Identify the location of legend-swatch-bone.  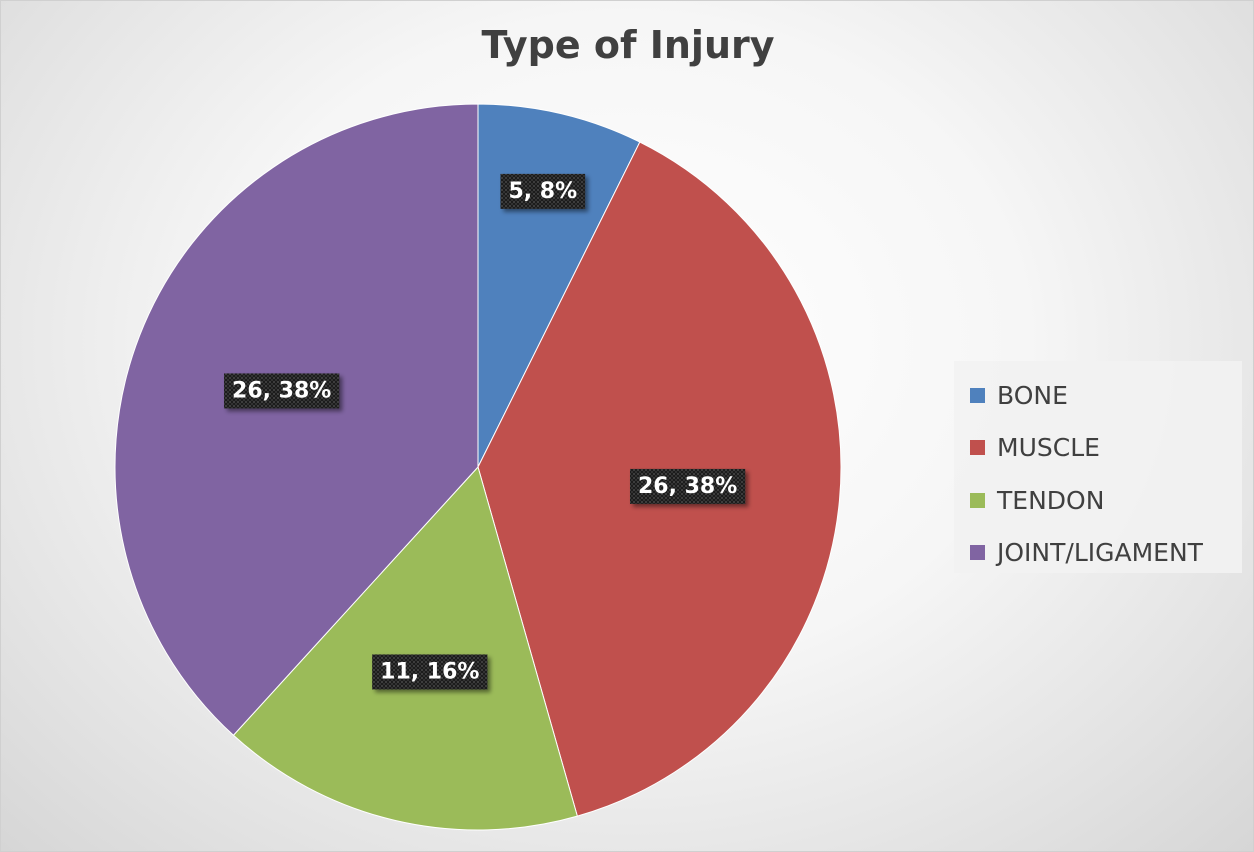
(977, 395).